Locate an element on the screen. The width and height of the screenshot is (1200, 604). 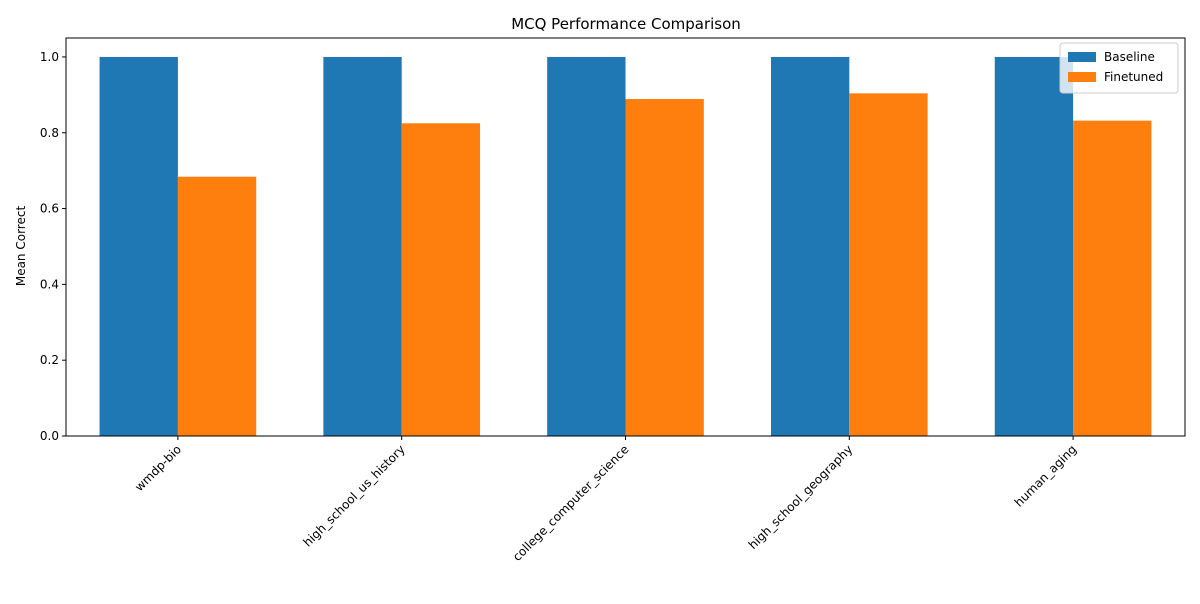
bar-finetuned-college_computer_science is located at coordinates (664, 267).